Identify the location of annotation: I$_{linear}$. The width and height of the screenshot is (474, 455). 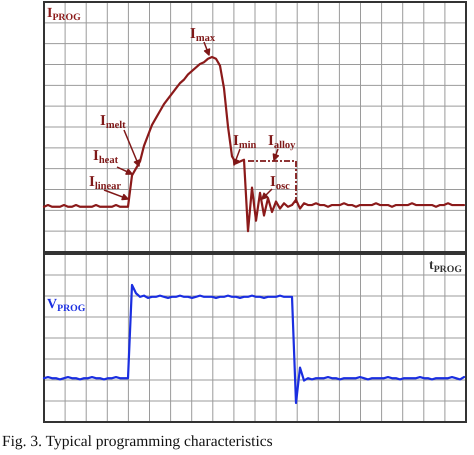
(105, 183).